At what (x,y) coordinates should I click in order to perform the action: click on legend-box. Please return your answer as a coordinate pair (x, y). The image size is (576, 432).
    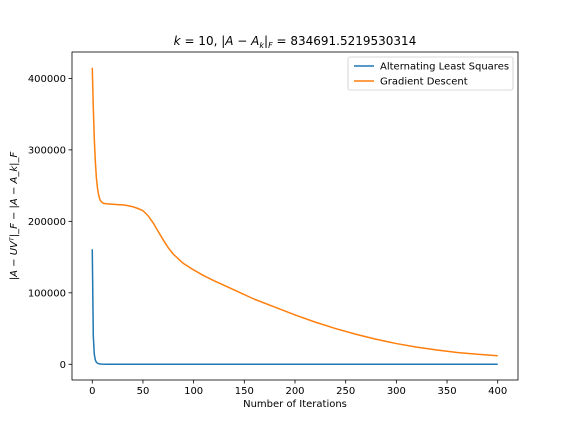
    Looking at the image, I should click on (430, 73).